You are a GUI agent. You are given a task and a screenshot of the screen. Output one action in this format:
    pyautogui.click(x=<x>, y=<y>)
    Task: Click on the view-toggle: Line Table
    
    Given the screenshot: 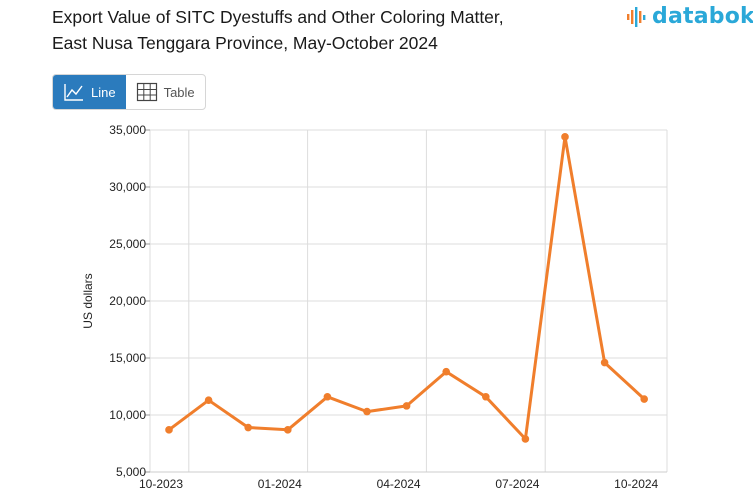 What is the action you would take?
    pyautogui.click(x=129, y=92)
    